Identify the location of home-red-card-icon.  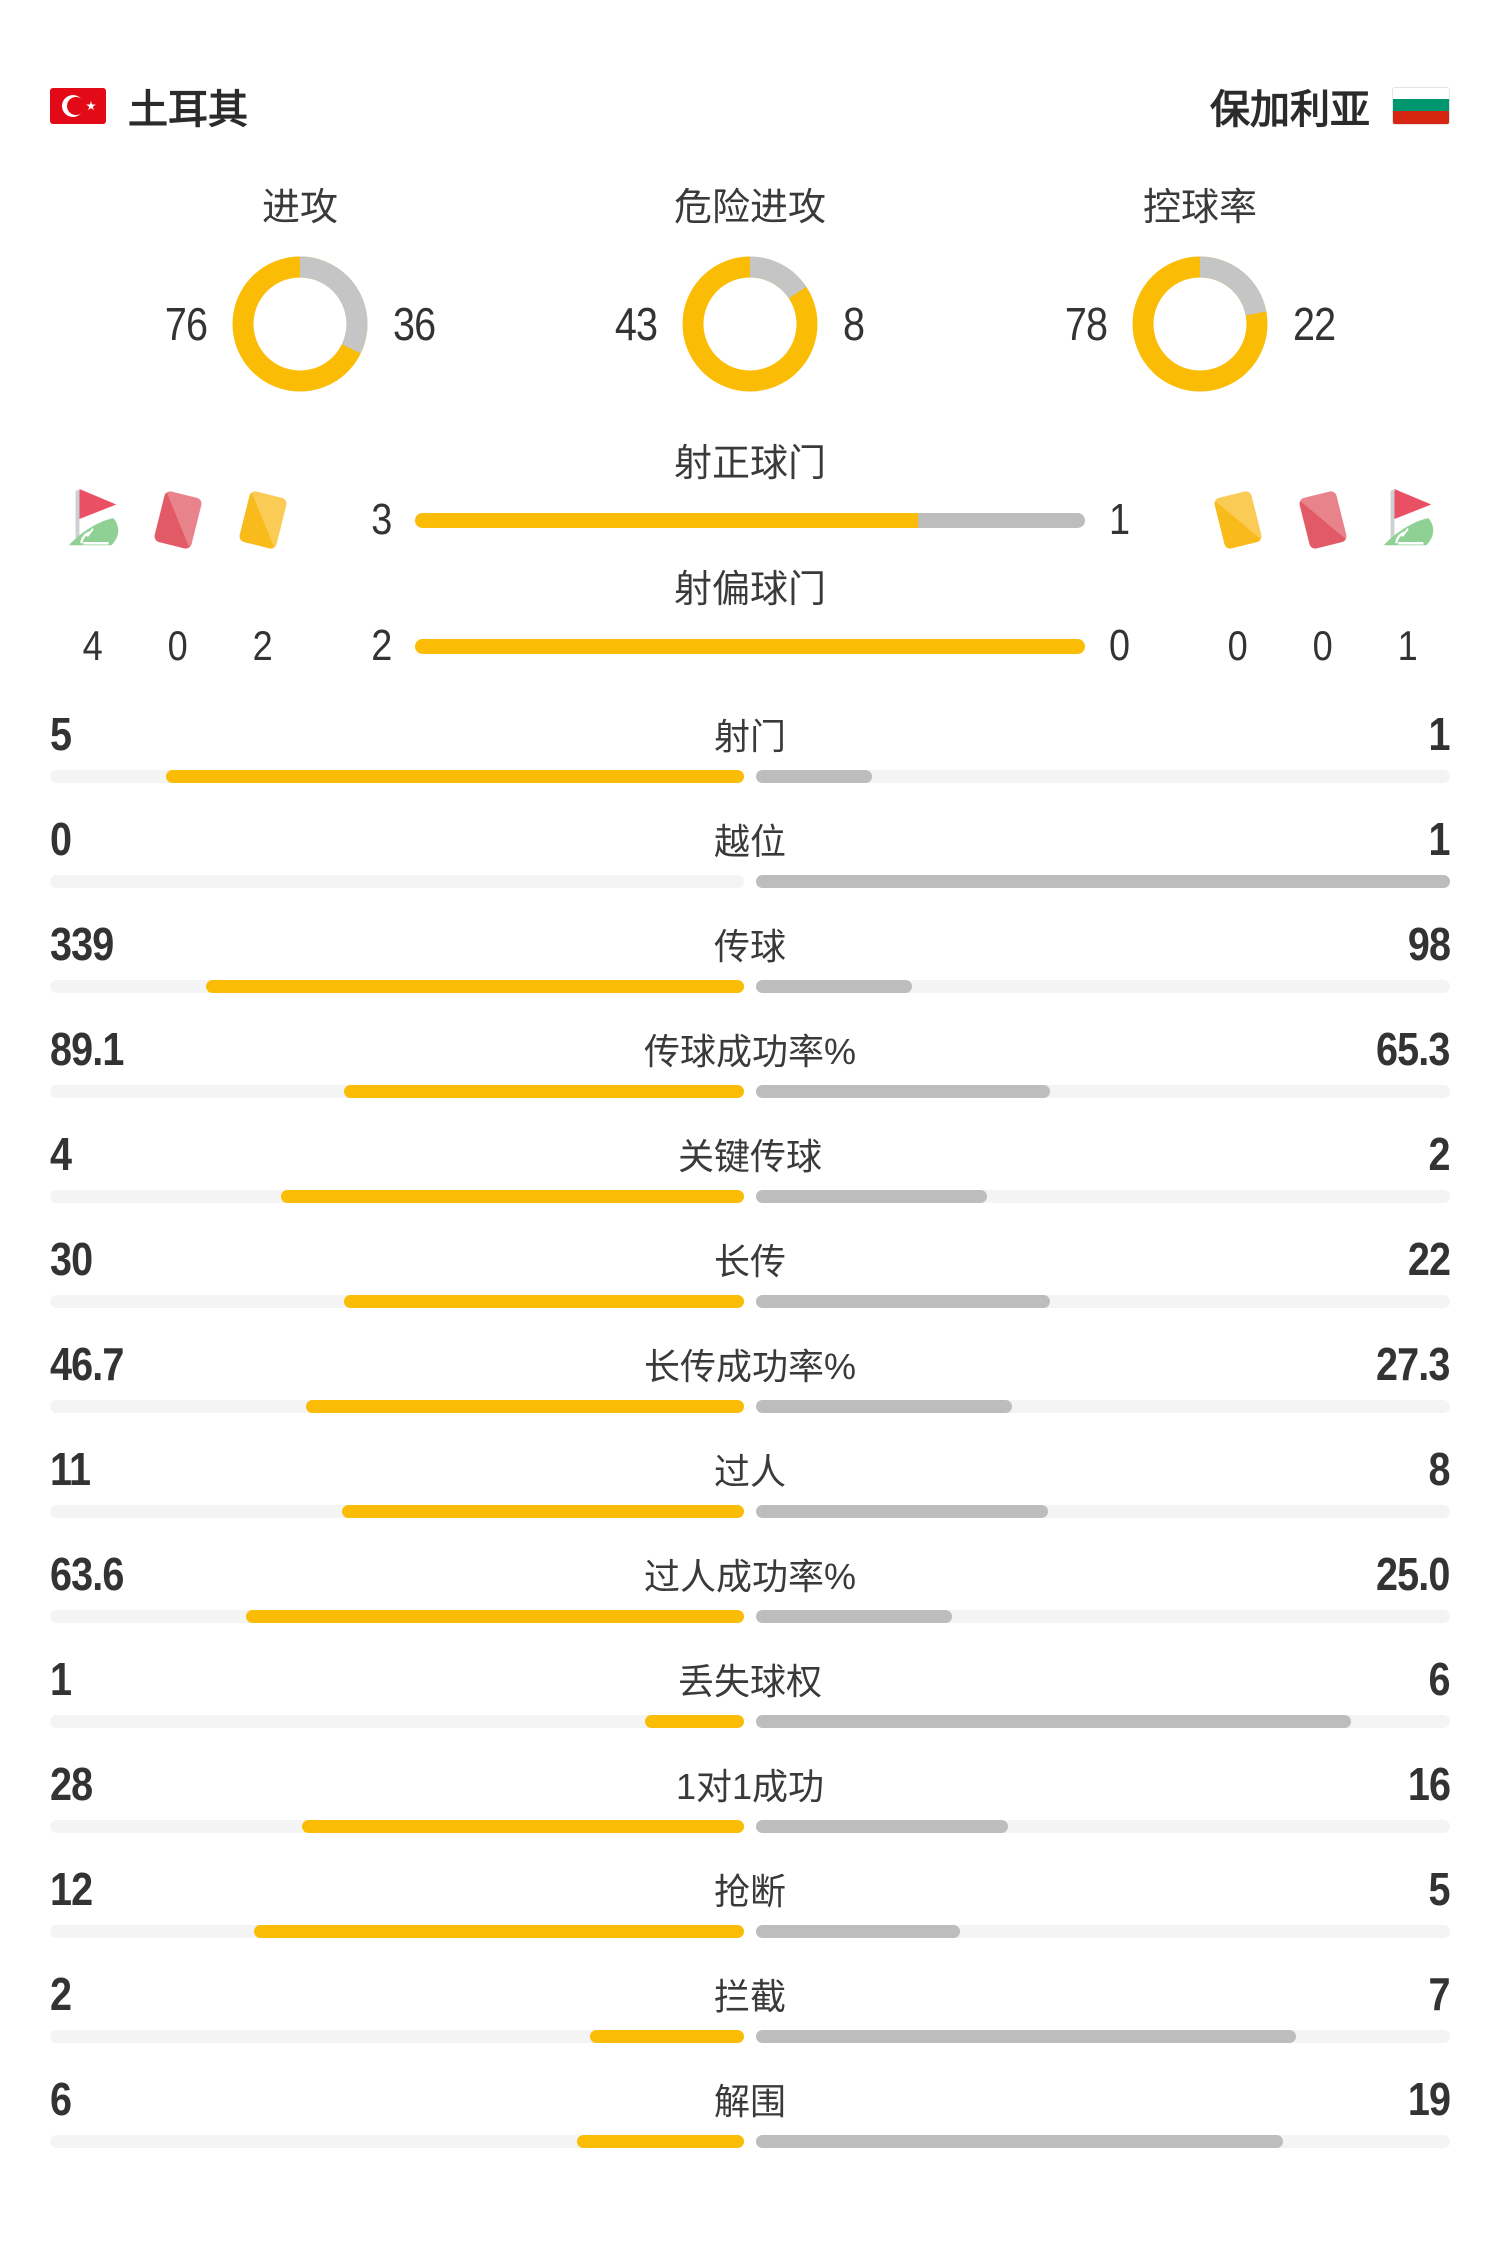
(177, 520).